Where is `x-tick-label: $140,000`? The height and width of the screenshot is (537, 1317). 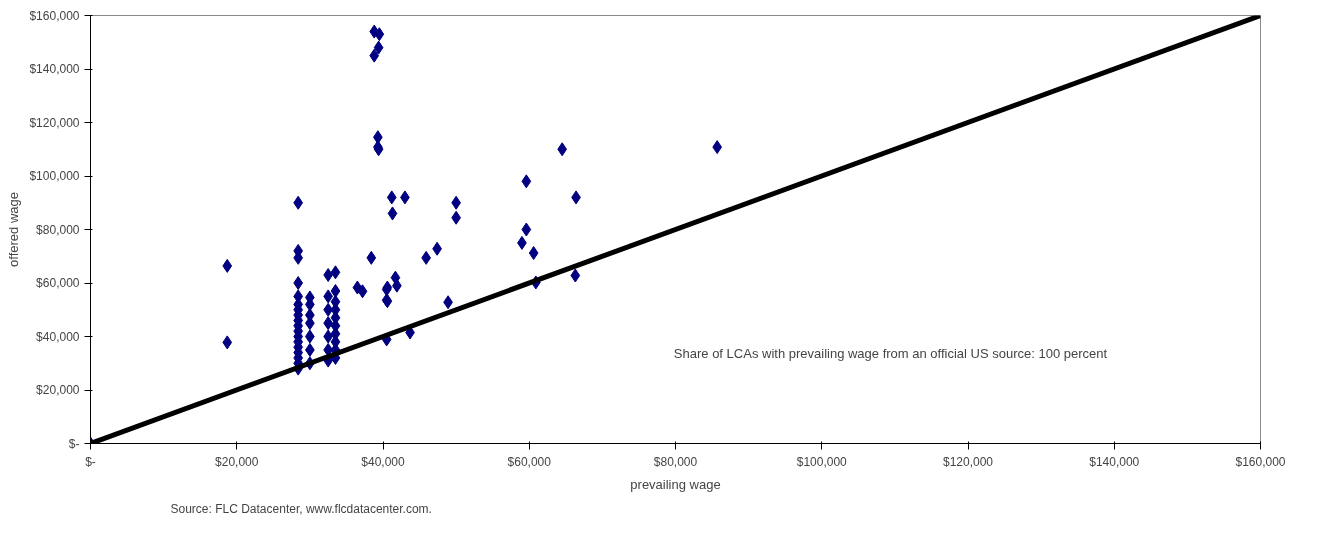 x-tick-label: $140,000 is located at coordinates (1114, 461).